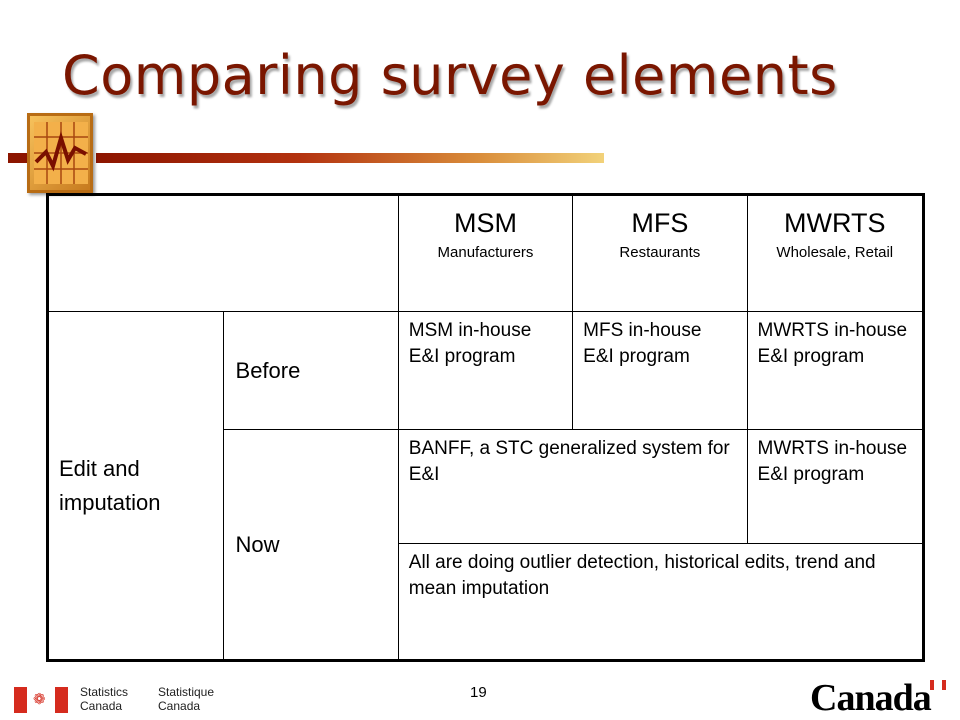  I want to click on chart-logo-icon, so click(60, 153).